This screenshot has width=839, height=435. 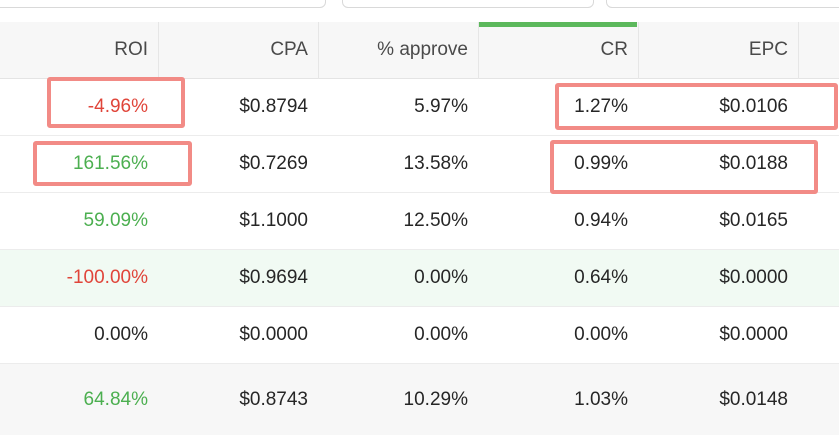 I want to click on filter-bar, so click(x=419, y=11).